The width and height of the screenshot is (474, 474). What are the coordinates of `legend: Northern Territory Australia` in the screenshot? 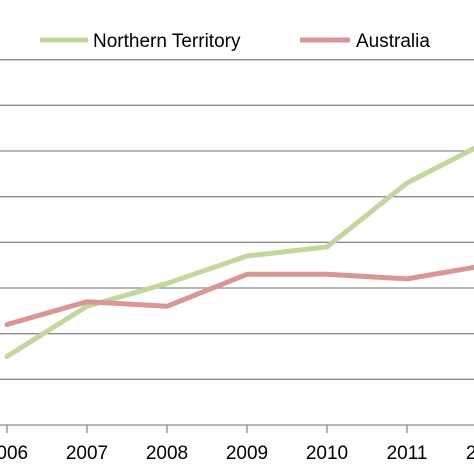 It's located at (235, 41).